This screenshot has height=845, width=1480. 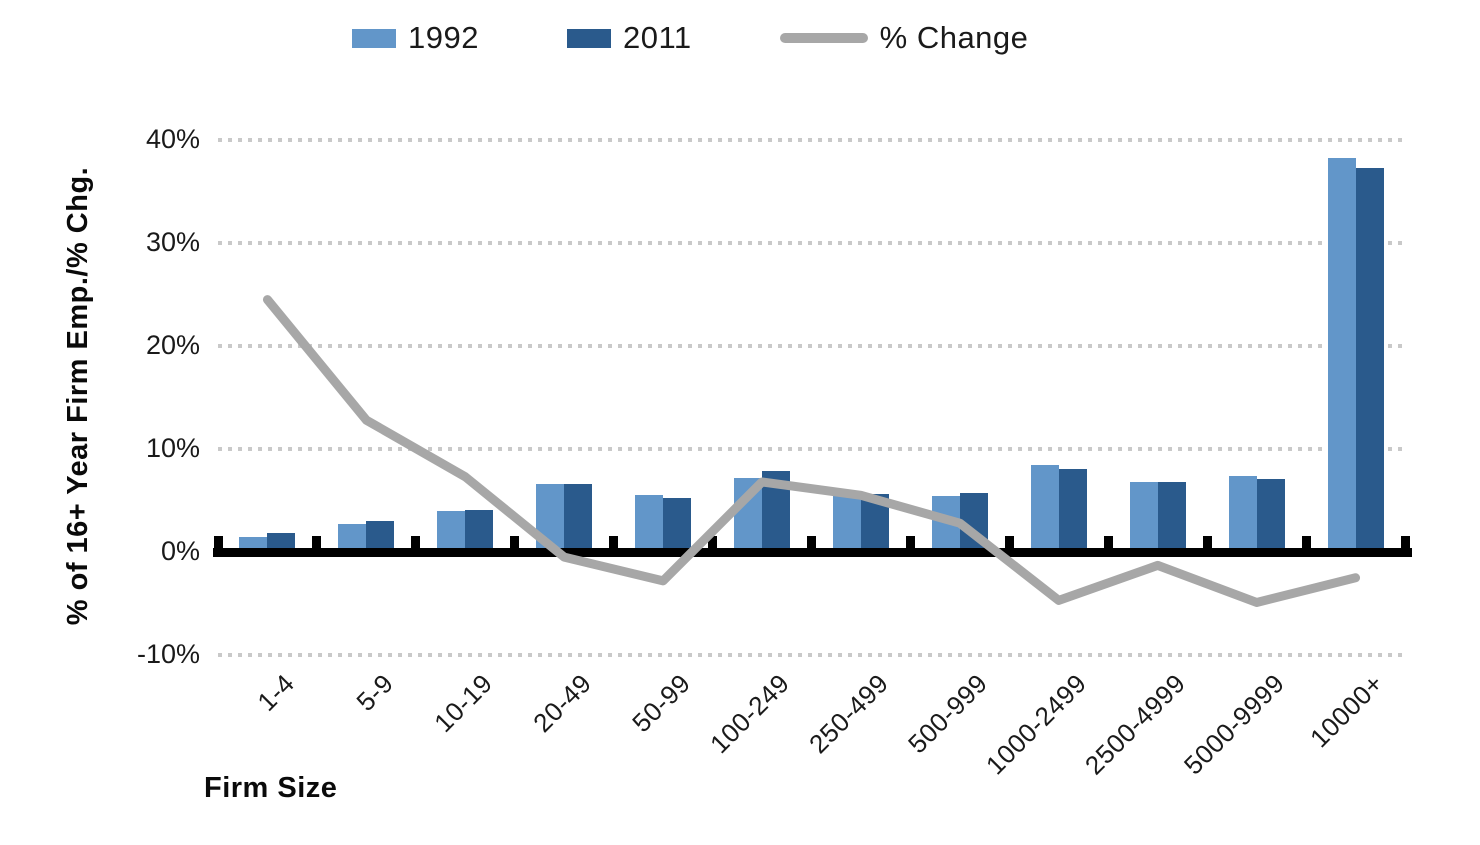 What do you see at coordinates (374, 38) in the screenshot?
I see `legend-swatch-1992-icon` at bounding box center [374, 38].